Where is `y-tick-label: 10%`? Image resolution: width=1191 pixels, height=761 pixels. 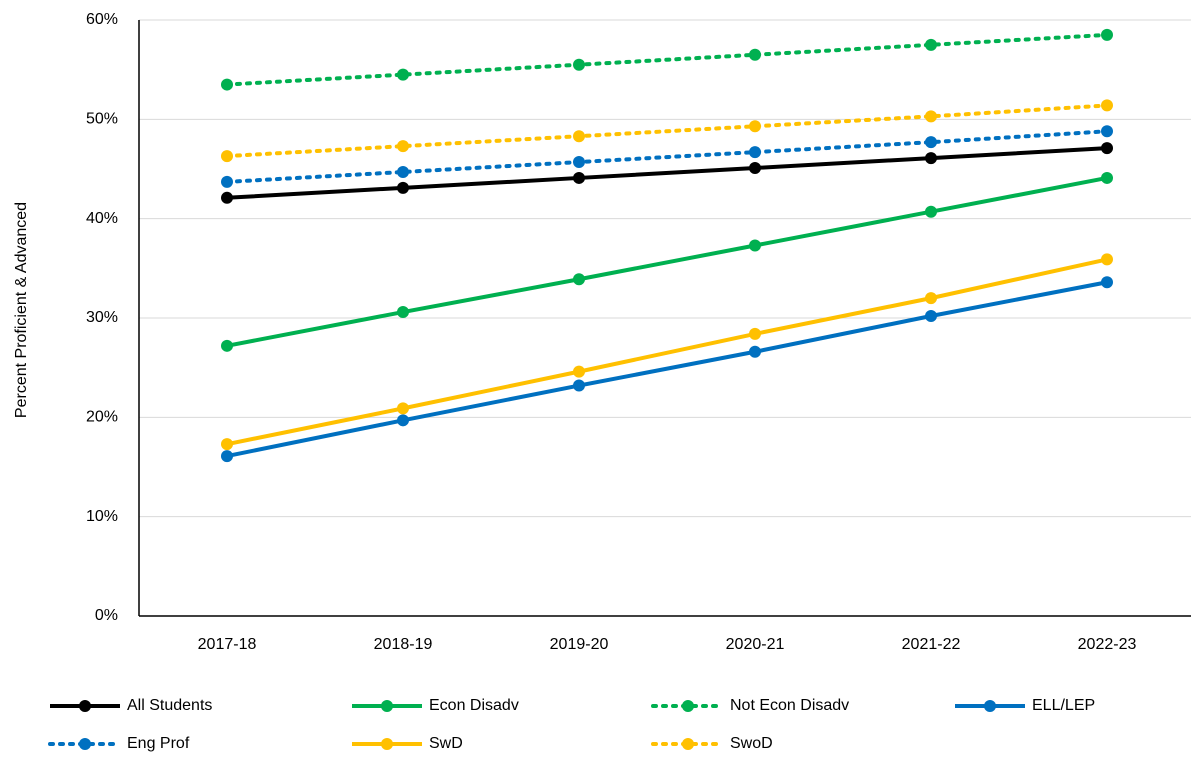
y-tick-label: 10% is located at coordinates (102, 516).